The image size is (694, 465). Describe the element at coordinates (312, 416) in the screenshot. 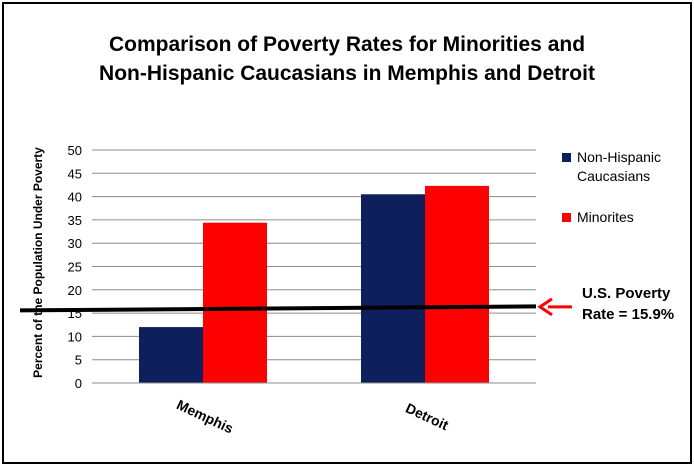

I see `x-axis-ticks: Memphis Detroit` at that location.